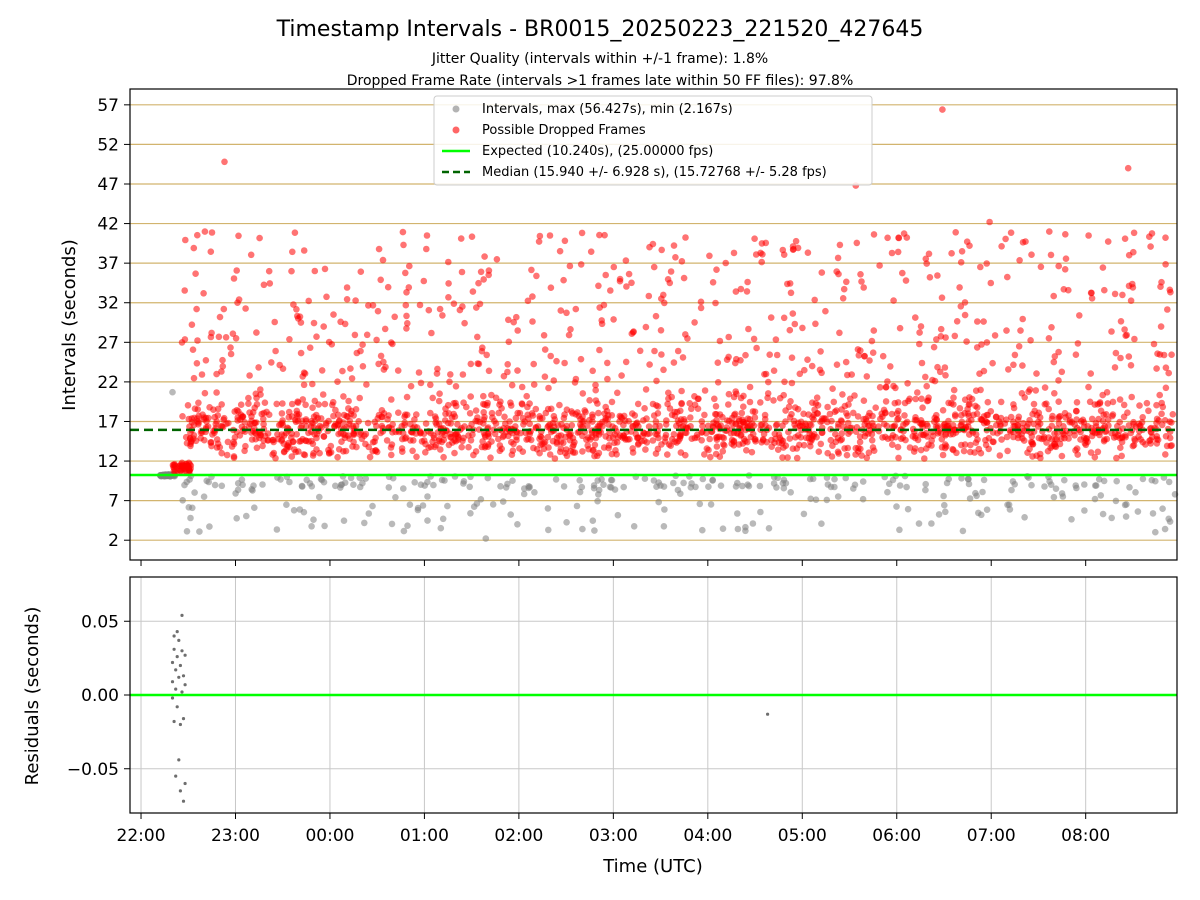 This screenshot has width=1200, height=900. I want to click on x-tick-label: 23:00, so click(235, 836).